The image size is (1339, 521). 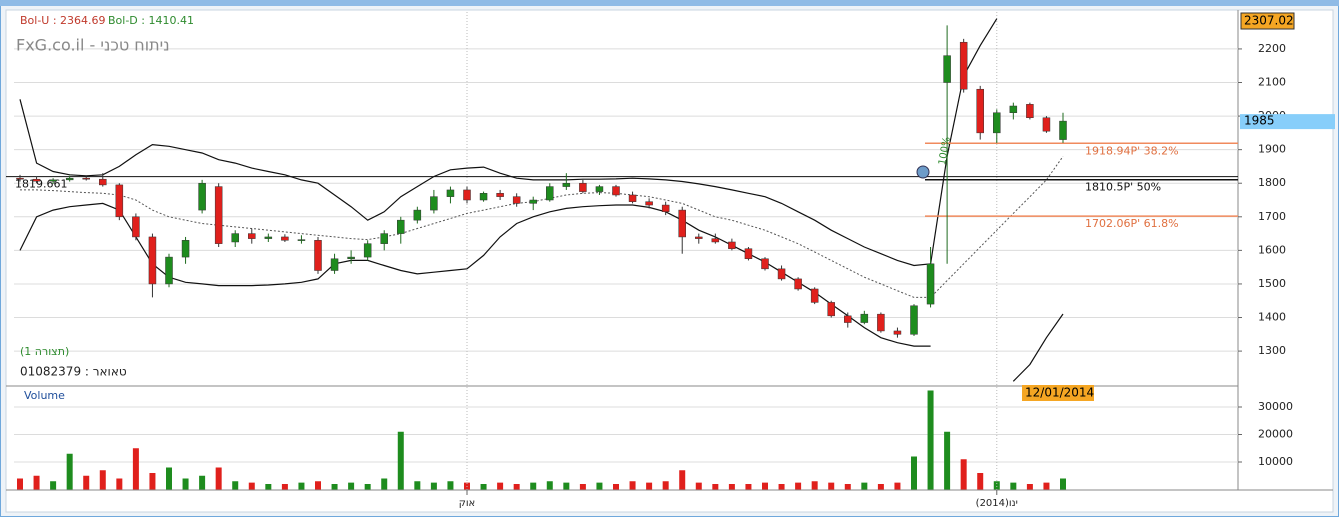 What do you see at coordinates (73, 372) in the screenshot?
I see `symbol-label: טאואר : 01082379` at bounding box center [73, 372].